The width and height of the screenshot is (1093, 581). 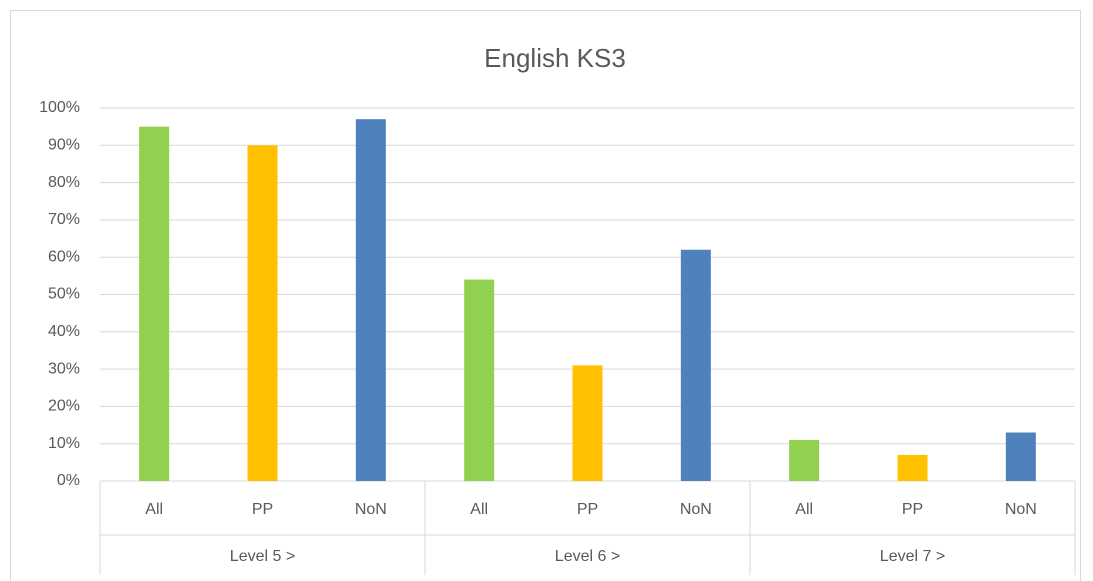 What do you see at coordinates (64, 256) in the screenshot?
I see `y-tick-label: 60%` at bounding box center [64, 256].